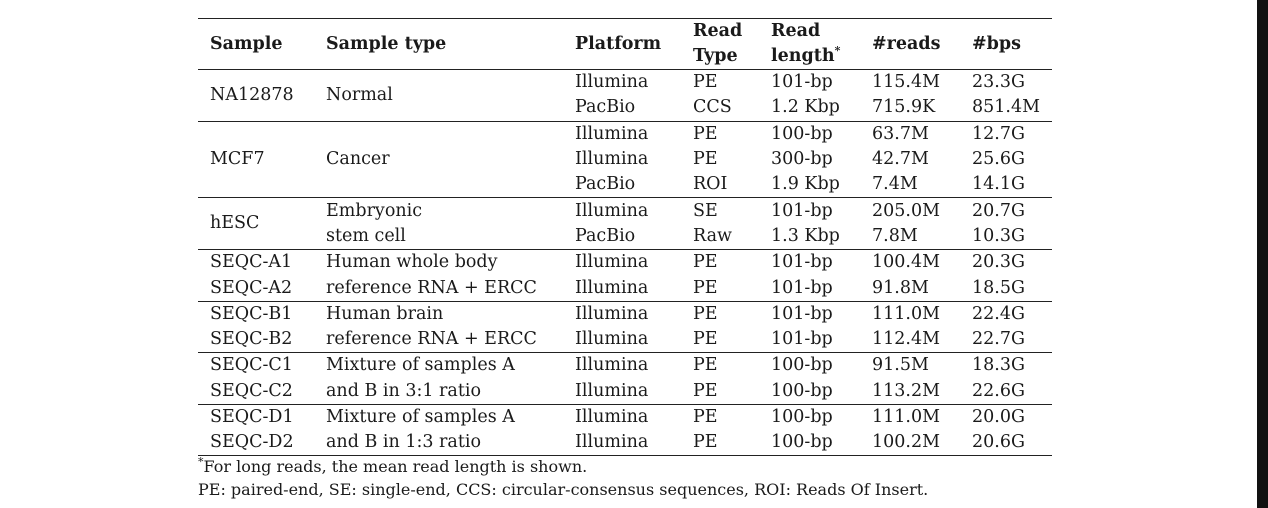  Describe the element at coordinates (906, 442) in the screenshot. I see `cell-reads: 100.2M` at that location.